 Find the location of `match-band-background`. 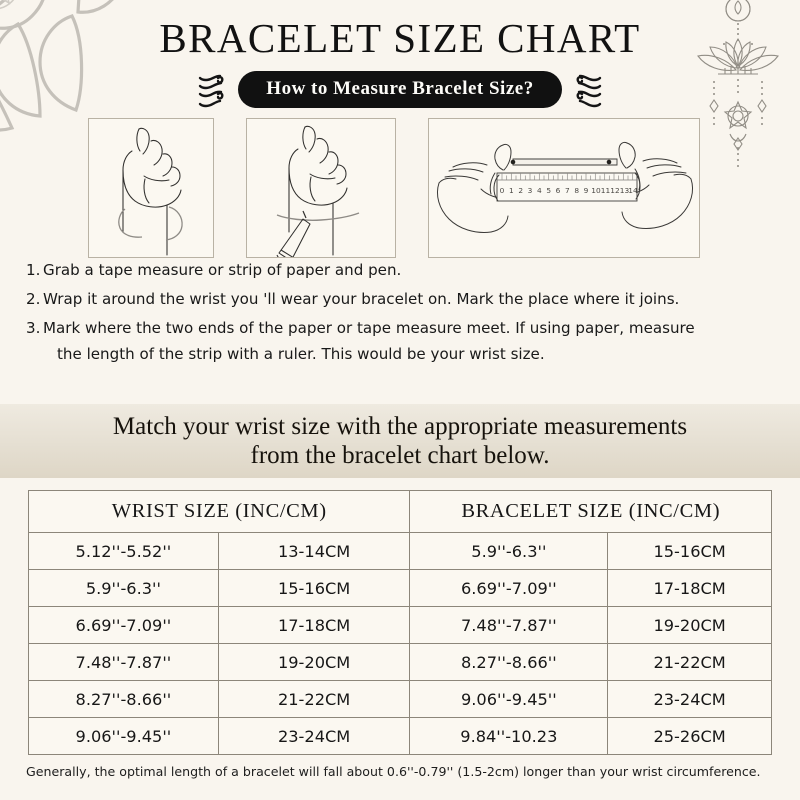

match-band-background is located at coordinates (400, 441).